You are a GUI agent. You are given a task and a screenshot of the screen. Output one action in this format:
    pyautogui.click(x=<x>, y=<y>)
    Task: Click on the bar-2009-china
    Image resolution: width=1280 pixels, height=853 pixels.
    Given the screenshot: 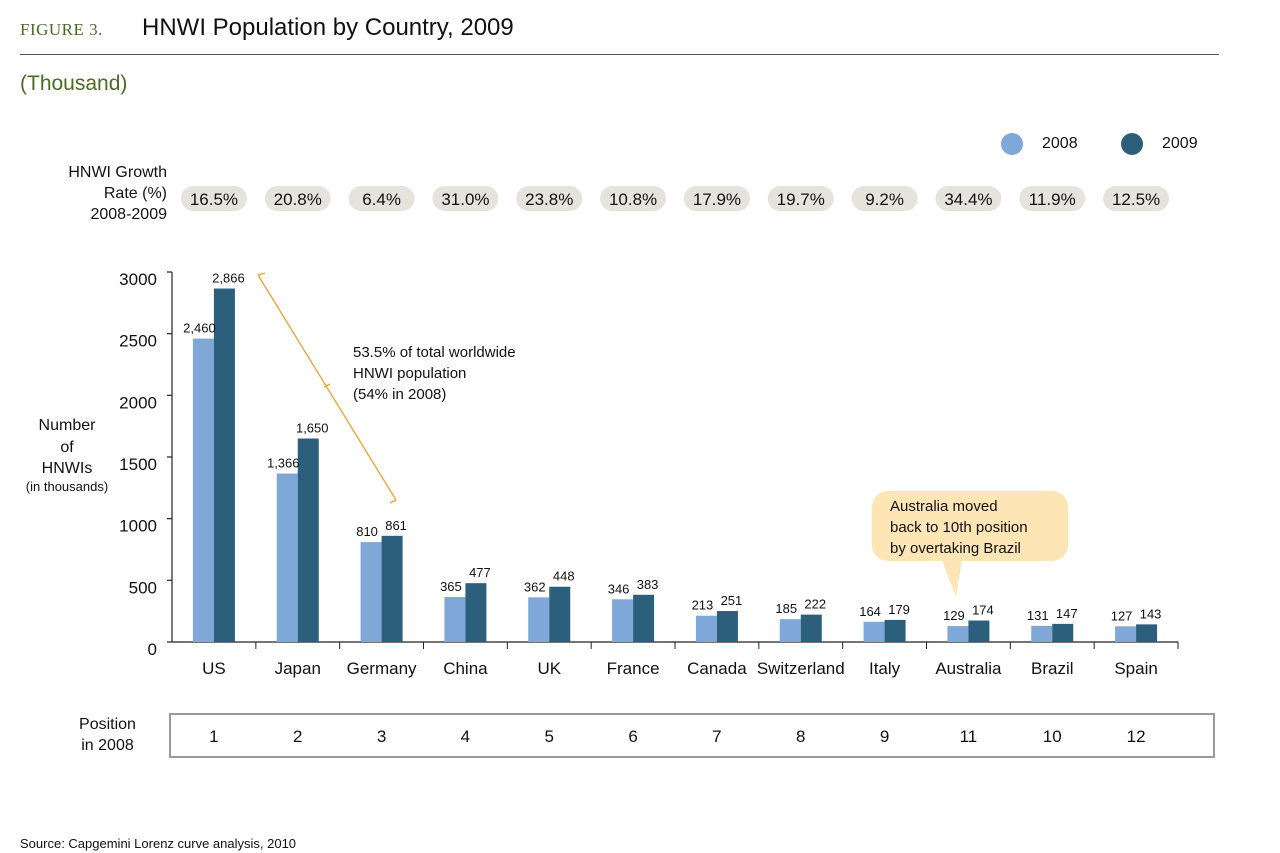 What is the action you would take?
    pyautogui.click(x=476, y=612)
    